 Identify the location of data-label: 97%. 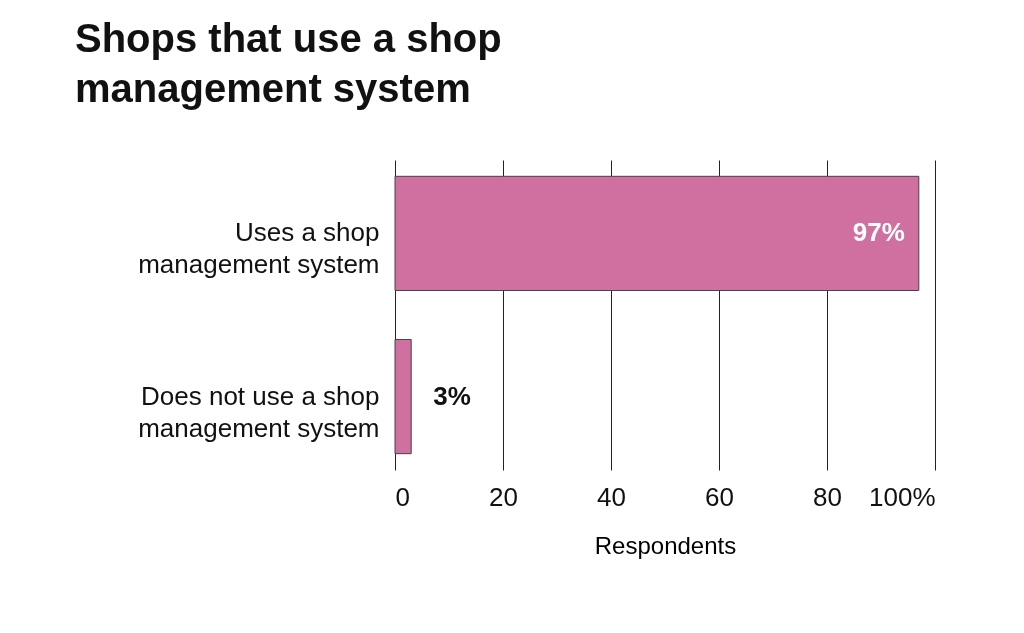
(878, 232).